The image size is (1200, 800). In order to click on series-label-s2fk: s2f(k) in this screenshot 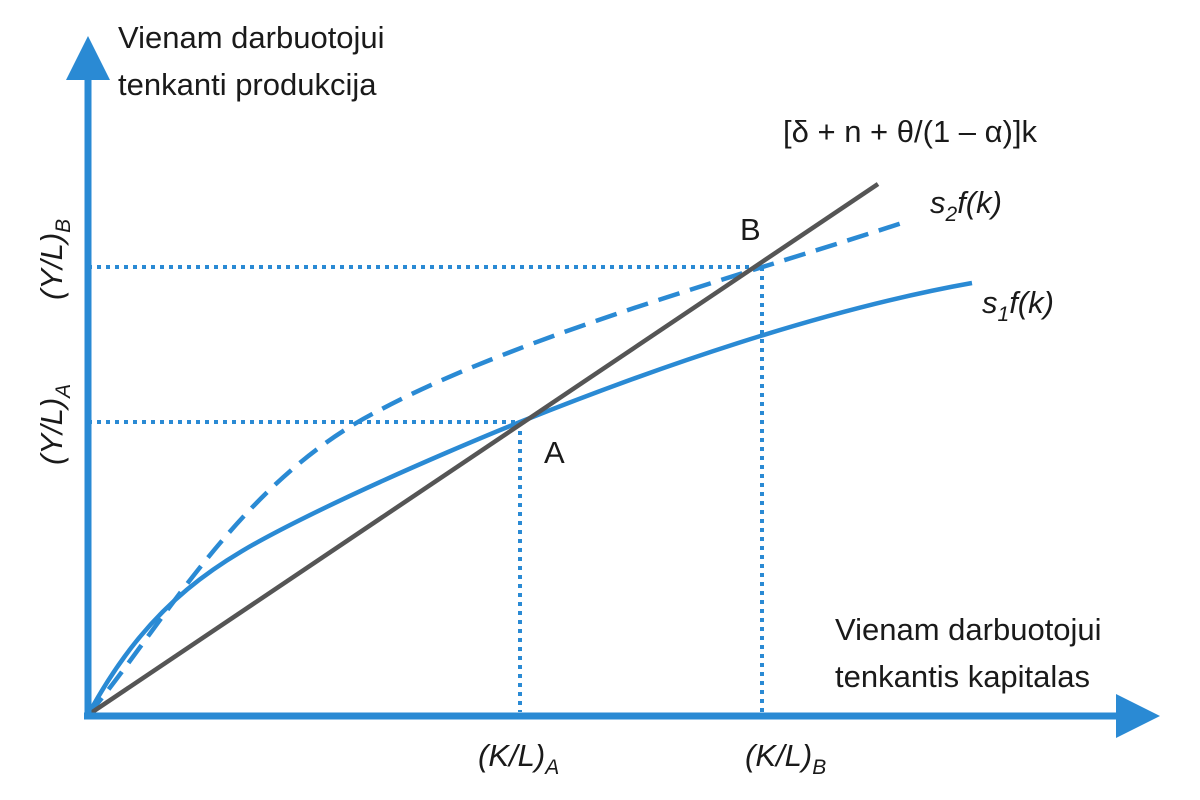, I will do `click(966, 205)`.